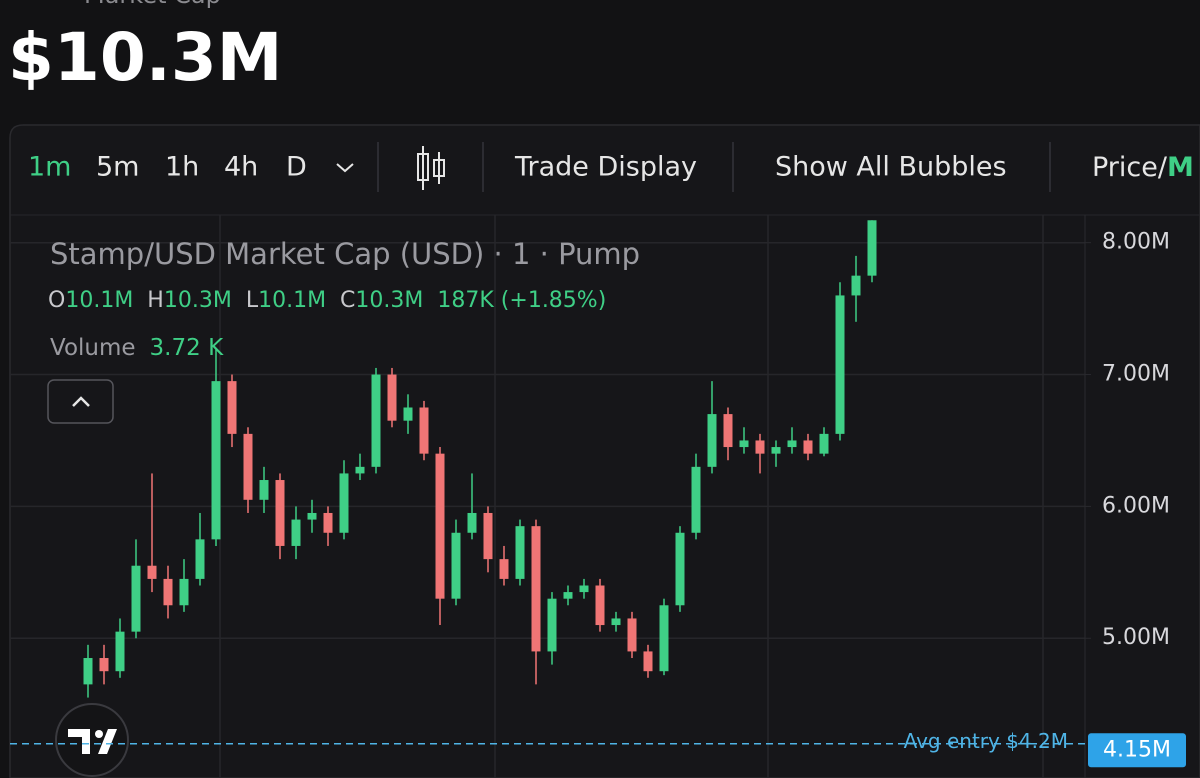  Describe the element at coordinates (1130, 167) in the screenshot. I see `toggle-price: Price/` at that location.